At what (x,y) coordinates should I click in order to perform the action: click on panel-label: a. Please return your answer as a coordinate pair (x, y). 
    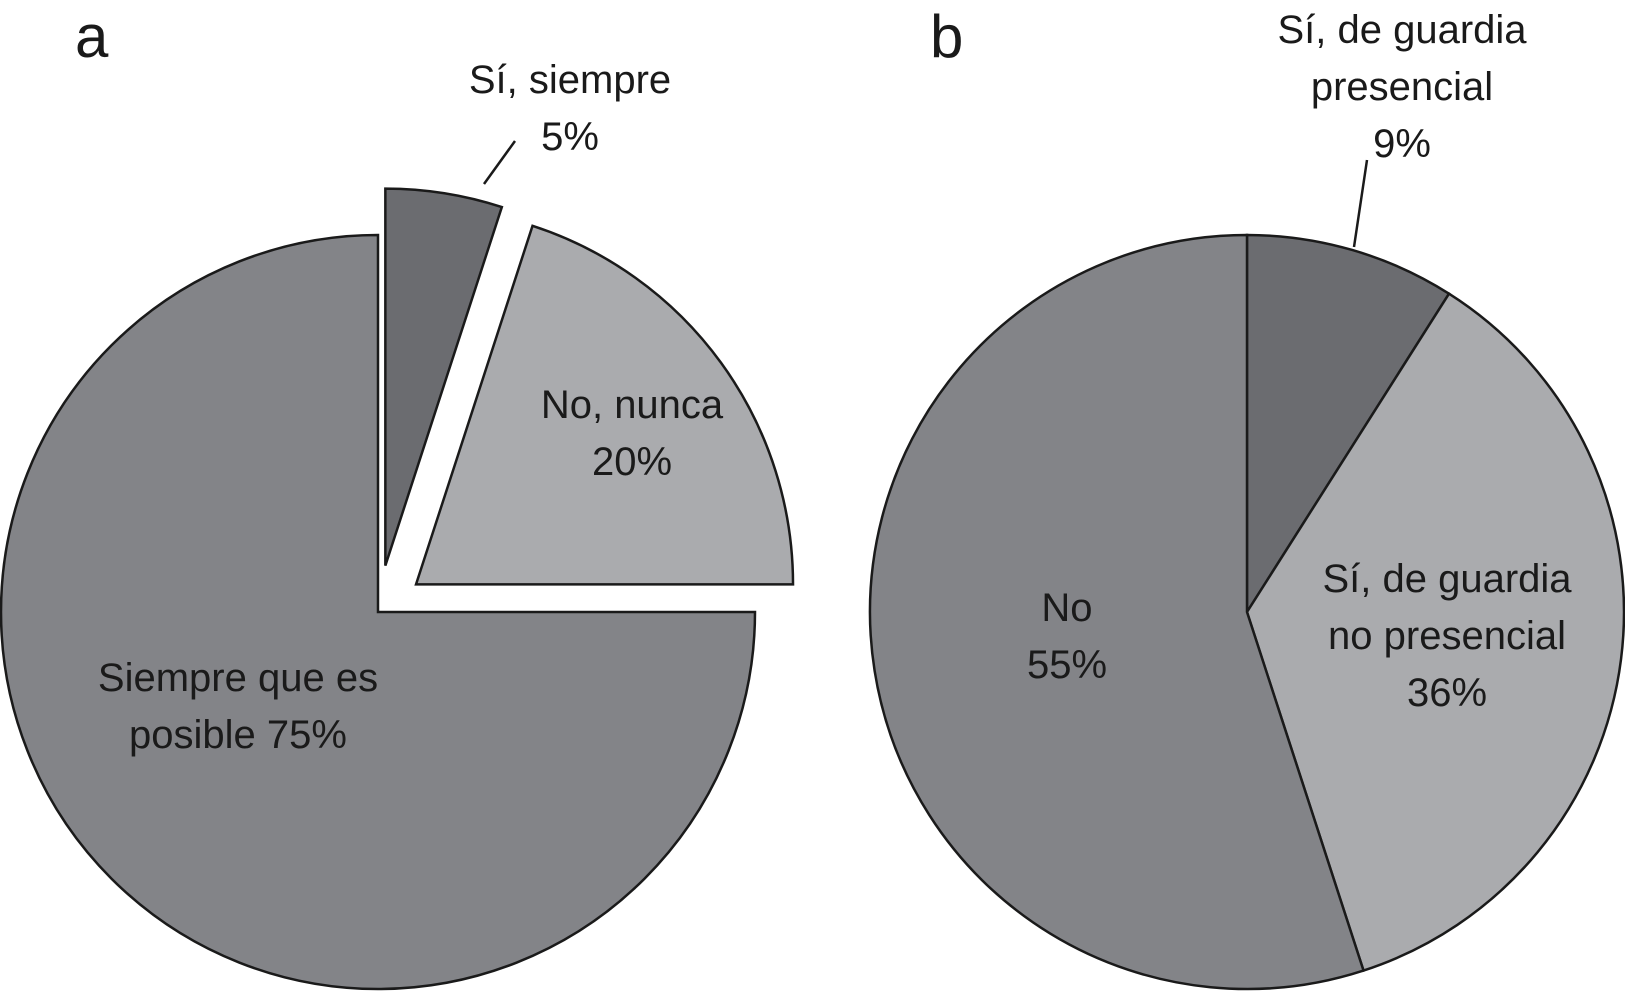
    Looking at the image, I should click on (92, 36).